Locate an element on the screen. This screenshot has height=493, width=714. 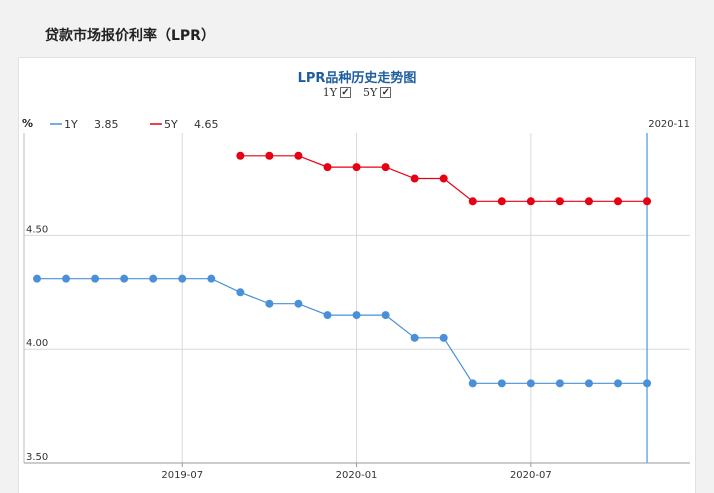
page-title: 贷款市场报价利率（LPR） is located at coordinates (130, 36).